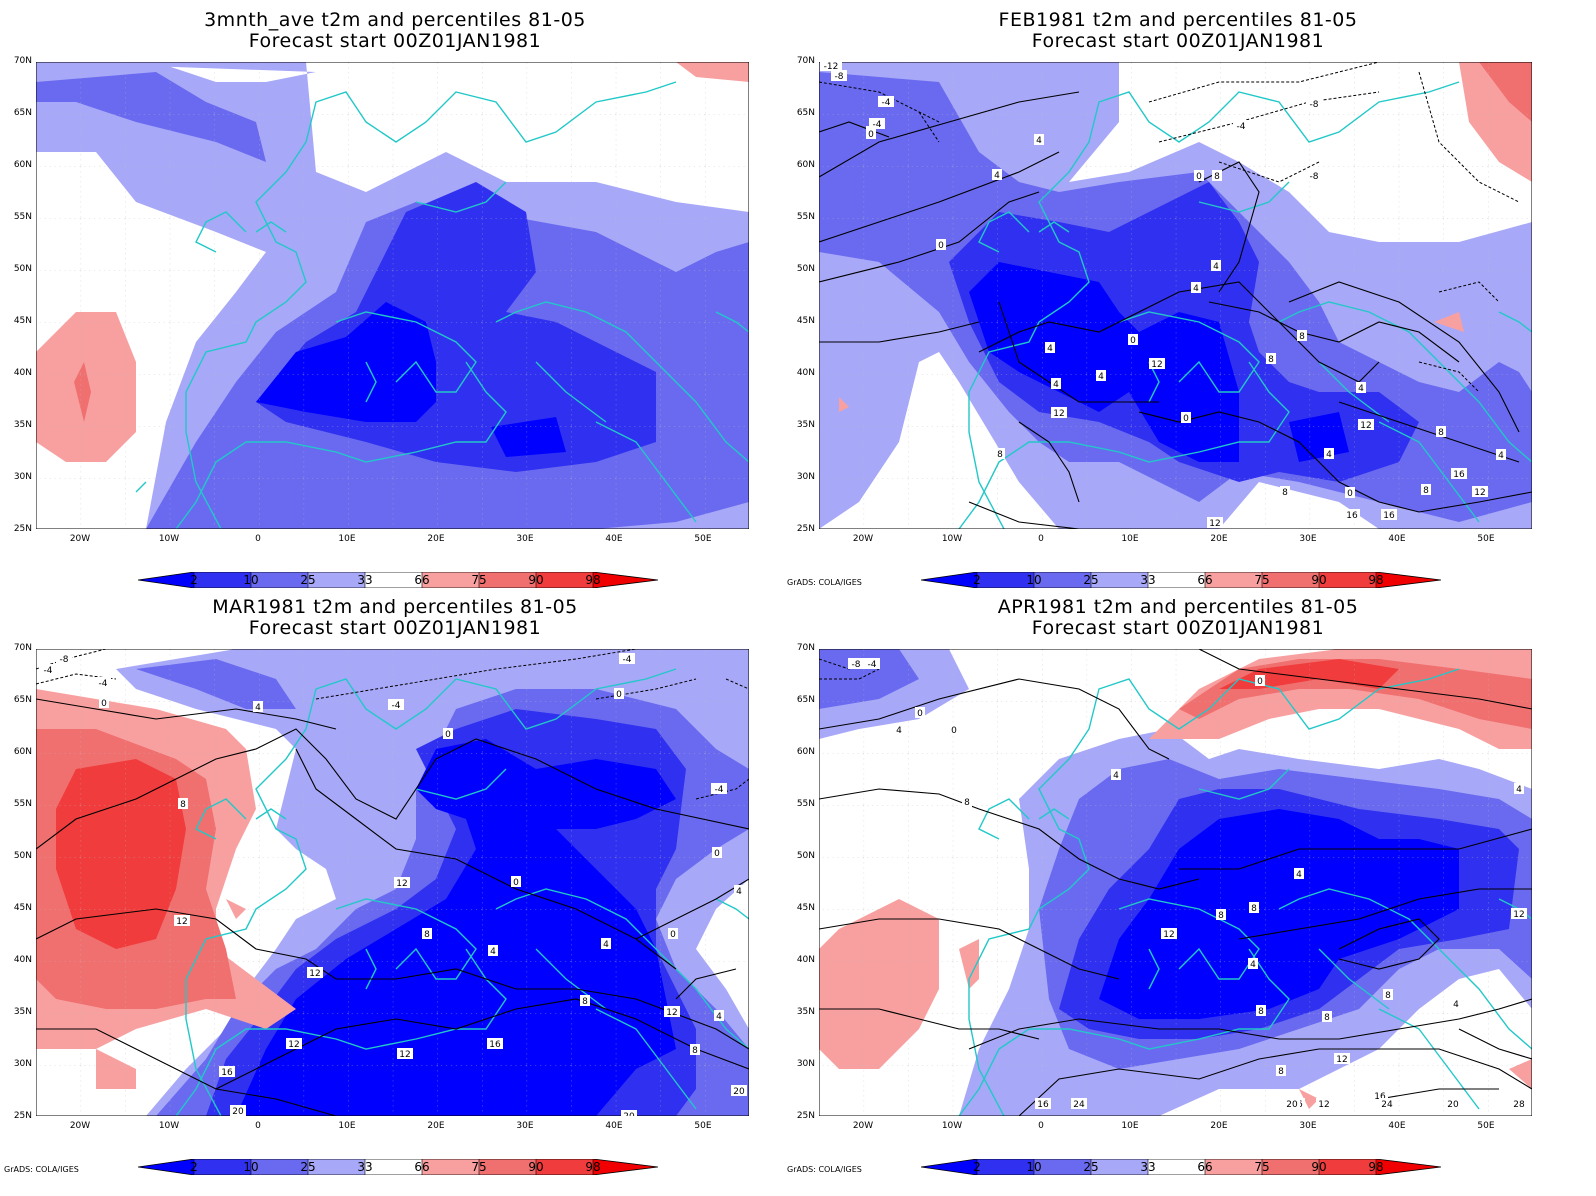 This screenshot has height=1196, width=1596. Describe the element at coordinates (1388, 996) in the screenshot. I see `contour-label-text: 8` at that location.